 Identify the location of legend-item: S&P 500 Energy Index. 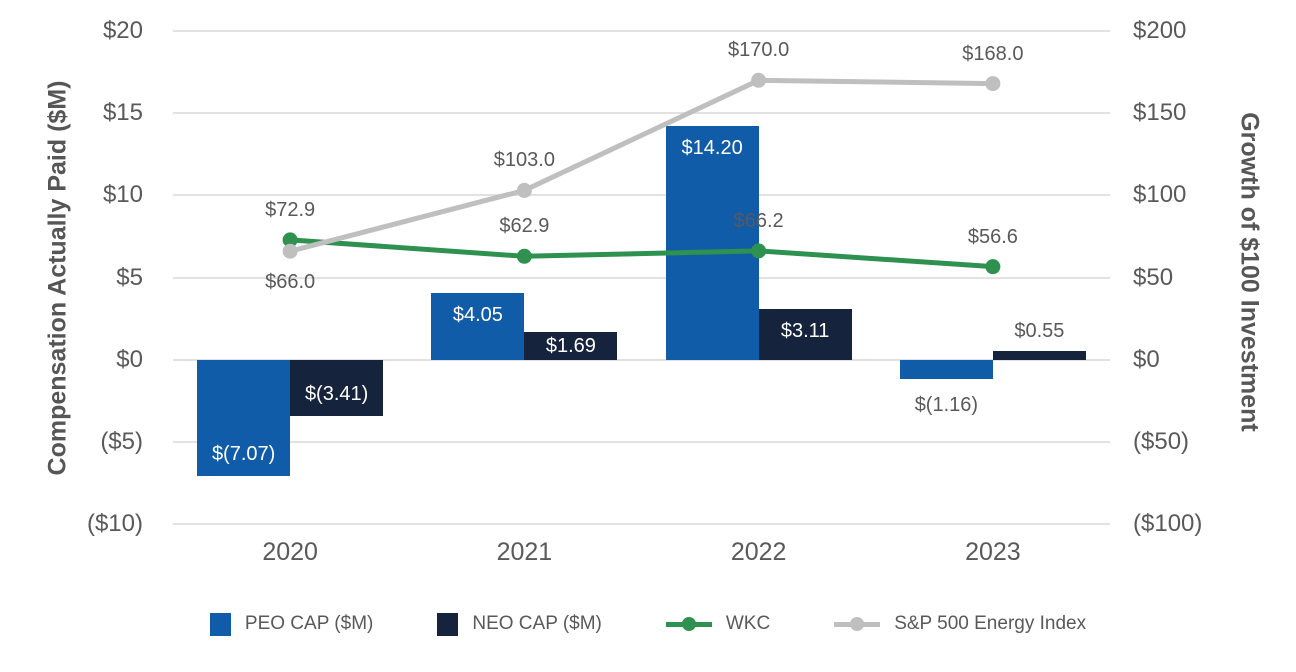
(960, 624).